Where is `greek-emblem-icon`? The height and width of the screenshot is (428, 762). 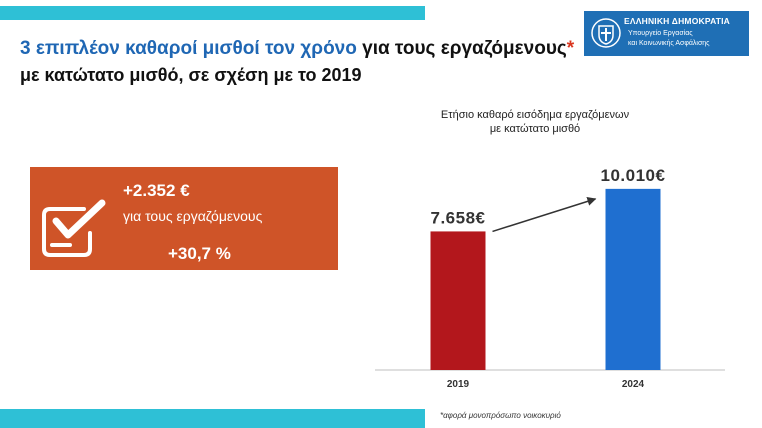
greek-emblem-icon is located at coordinates (606, 33).